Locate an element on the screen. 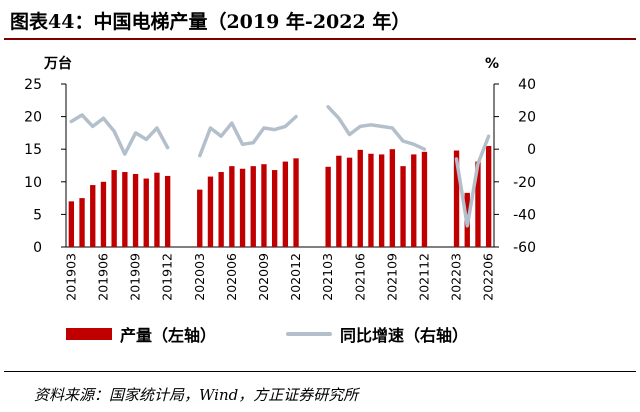 Image resolution: width=640 pixels, height=412 pixels. legend-item-growth: 同比增速（右轴） is located at coordinates (377, 334).